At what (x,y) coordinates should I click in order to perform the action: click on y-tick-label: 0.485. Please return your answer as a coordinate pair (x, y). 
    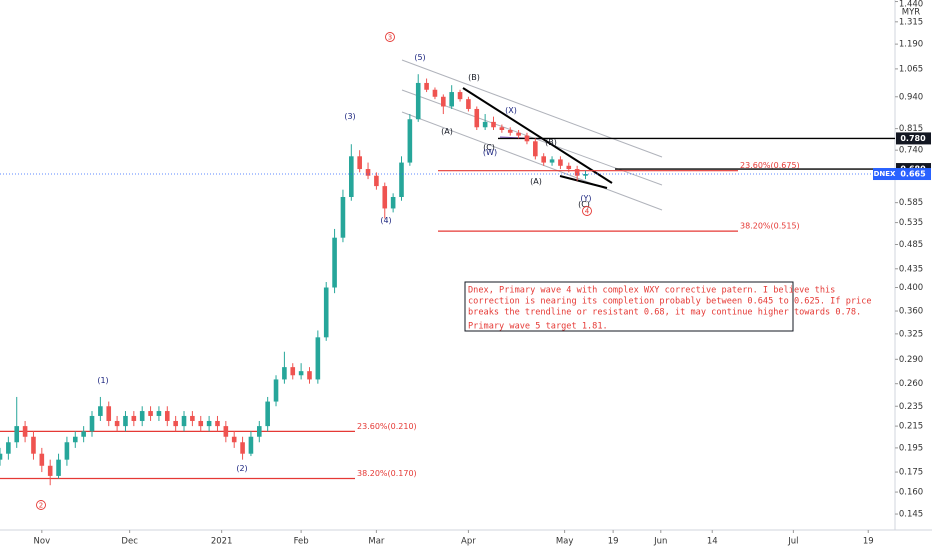
    Looking at the image, I should click on (911, 245).